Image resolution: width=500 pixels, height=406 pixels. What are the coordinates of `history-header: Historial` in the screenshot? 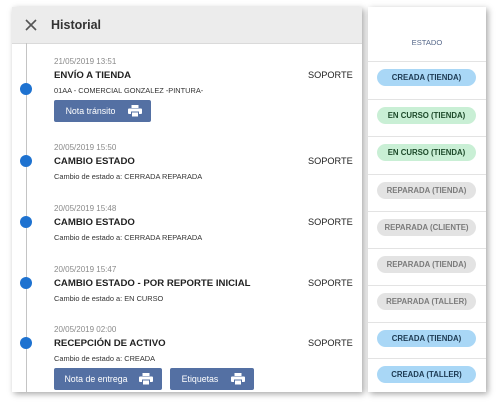 It's located at (187, 25).